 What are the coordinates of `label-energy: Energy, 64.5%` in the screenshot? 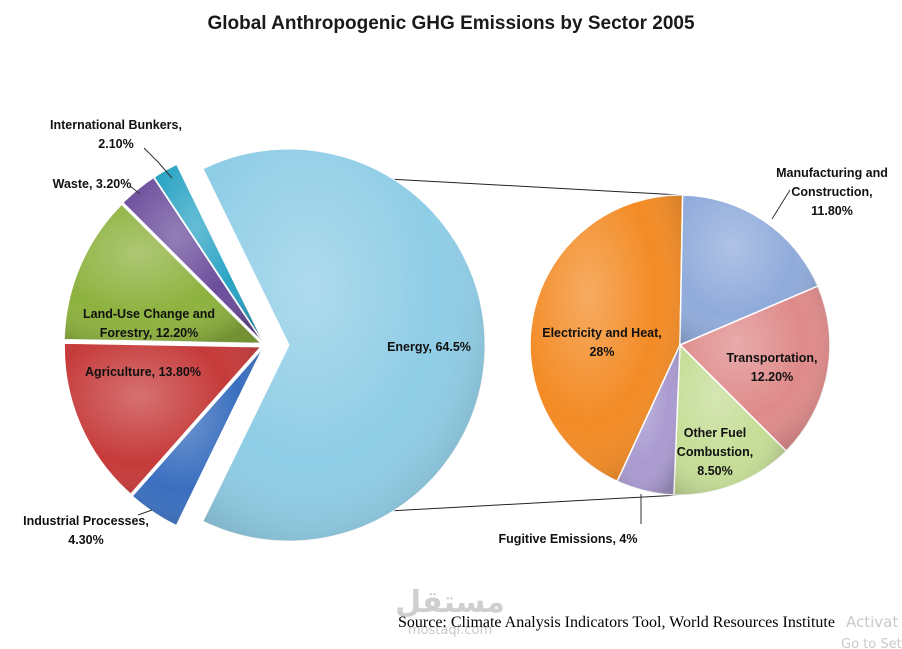 It's located at (429, 347).